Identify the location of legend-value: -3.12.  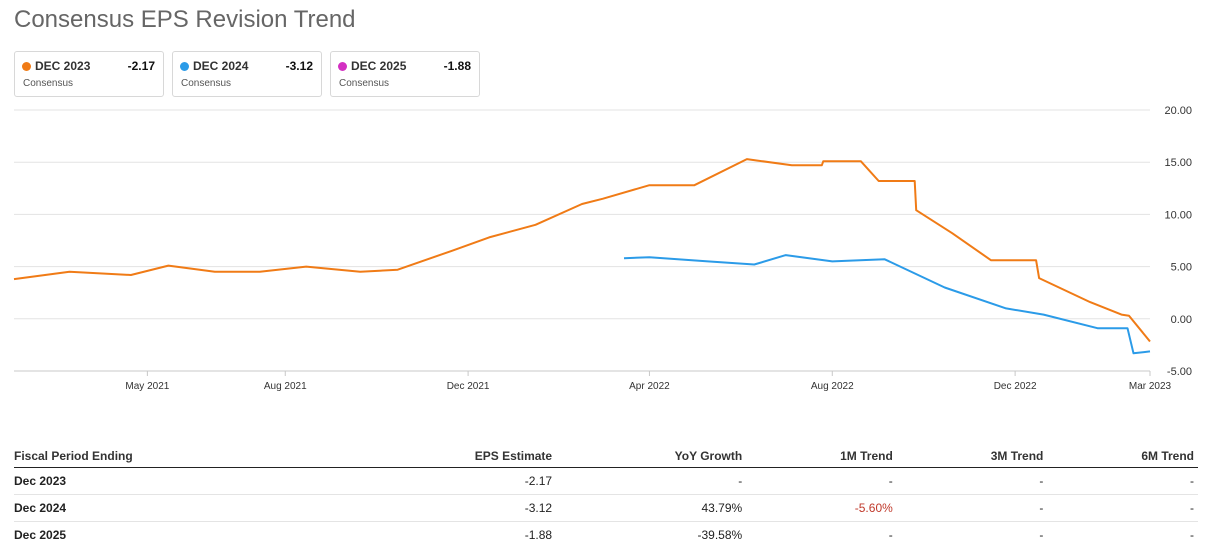
(299, 66).